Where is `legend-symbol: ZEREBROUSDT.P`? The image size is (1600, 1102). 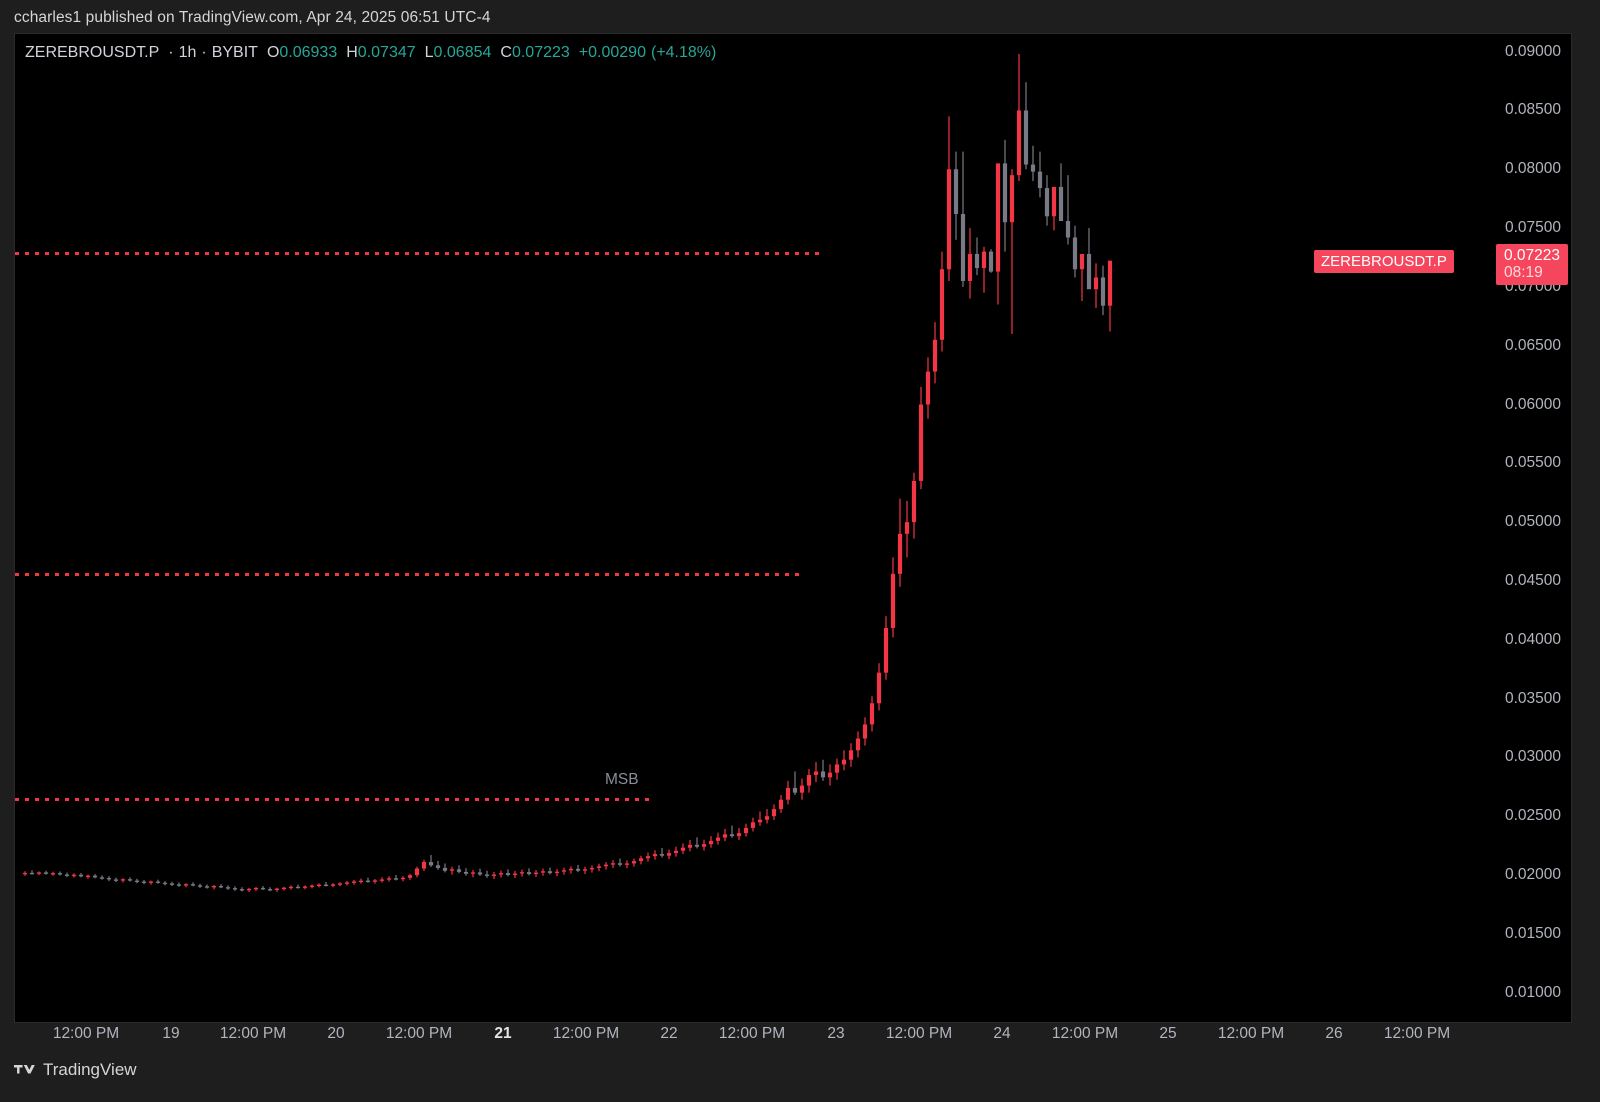 legend-symbol: ZEREBROUSDT.P is located at coordinates (92, 52).